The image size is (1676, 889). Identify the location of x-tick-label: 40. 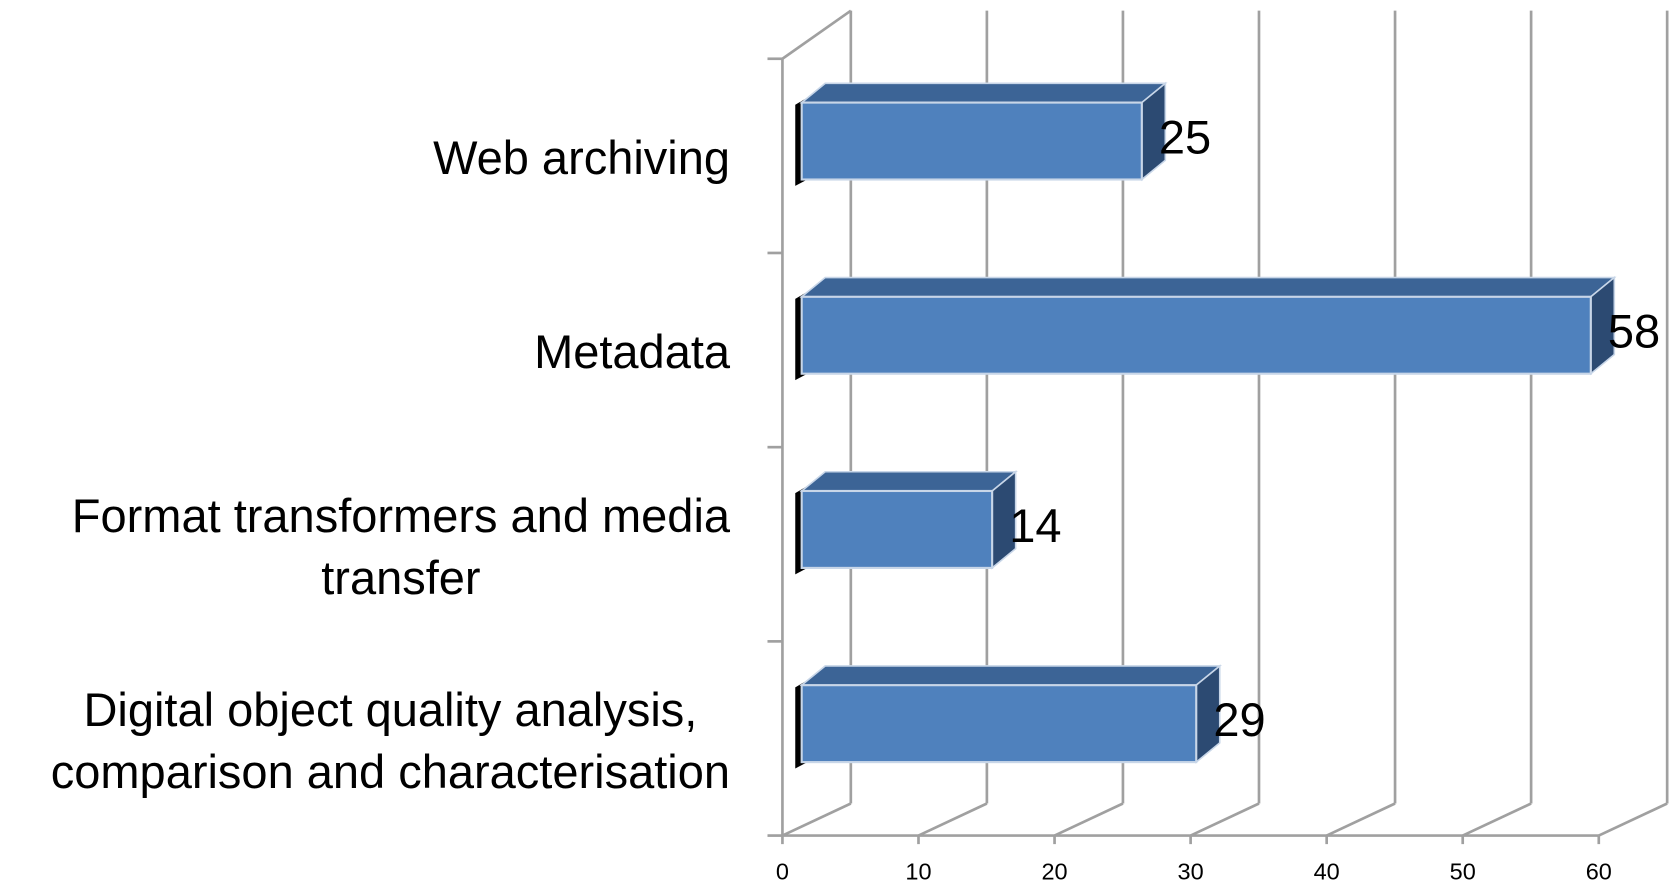
(1327, 871).